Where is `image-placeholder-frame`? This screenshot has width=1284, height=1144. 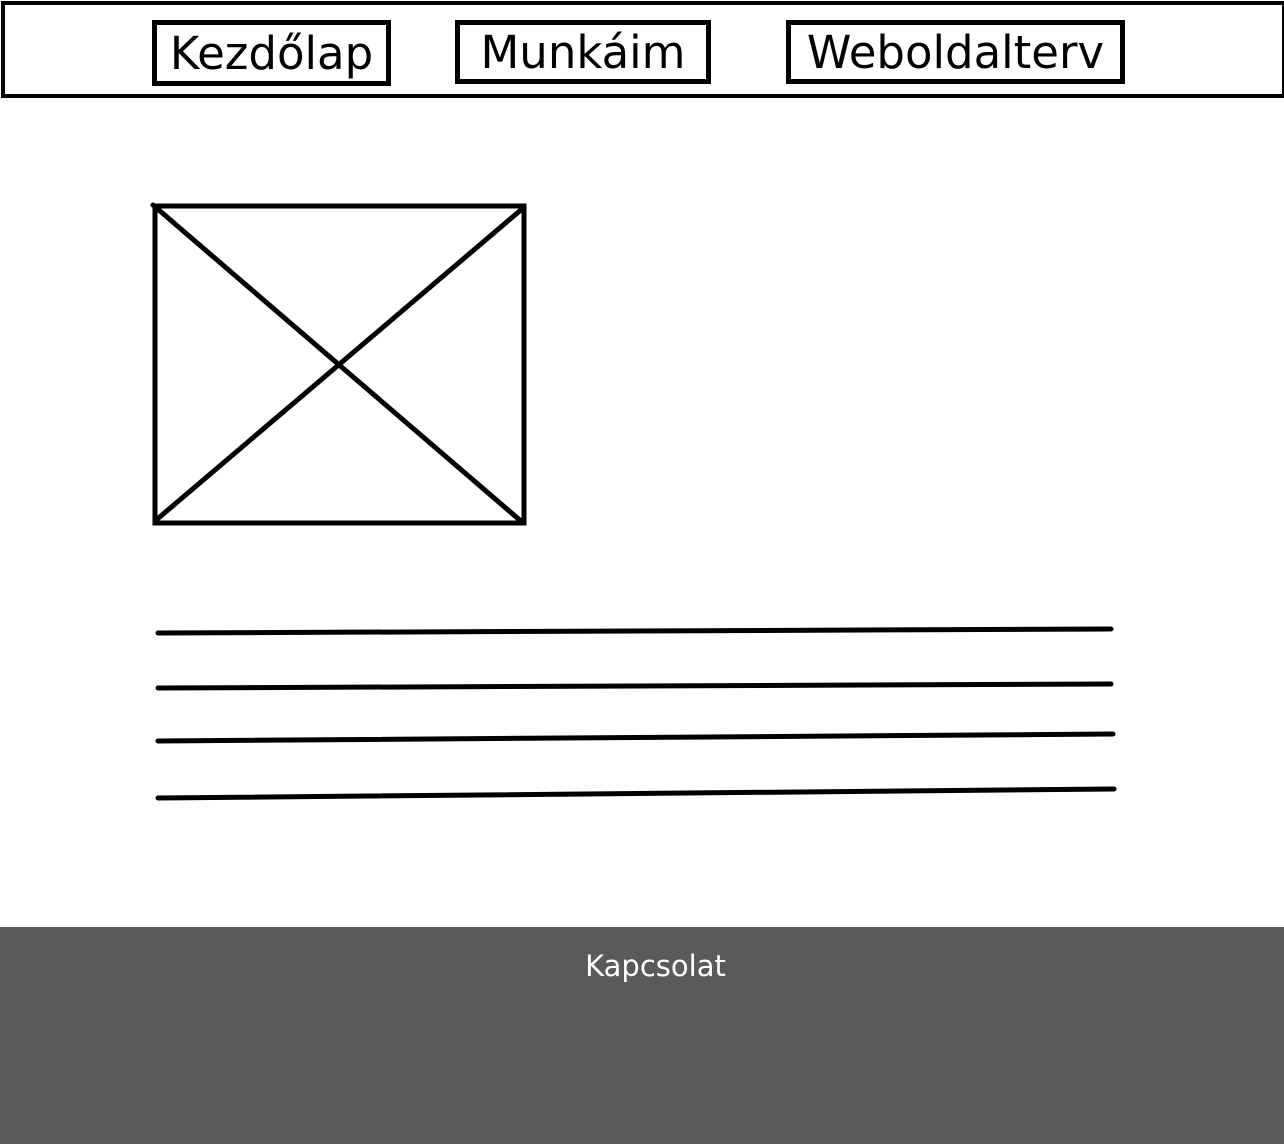
image-placeholder-frame is located at coordinates (339, 364).